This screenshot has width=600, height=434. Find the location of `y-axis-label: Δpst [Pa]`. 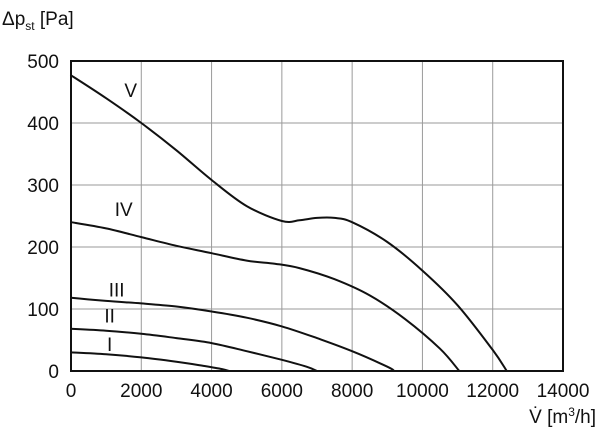

y-axis-label: Δpst [Pa] is located at coordinates (38, 21).